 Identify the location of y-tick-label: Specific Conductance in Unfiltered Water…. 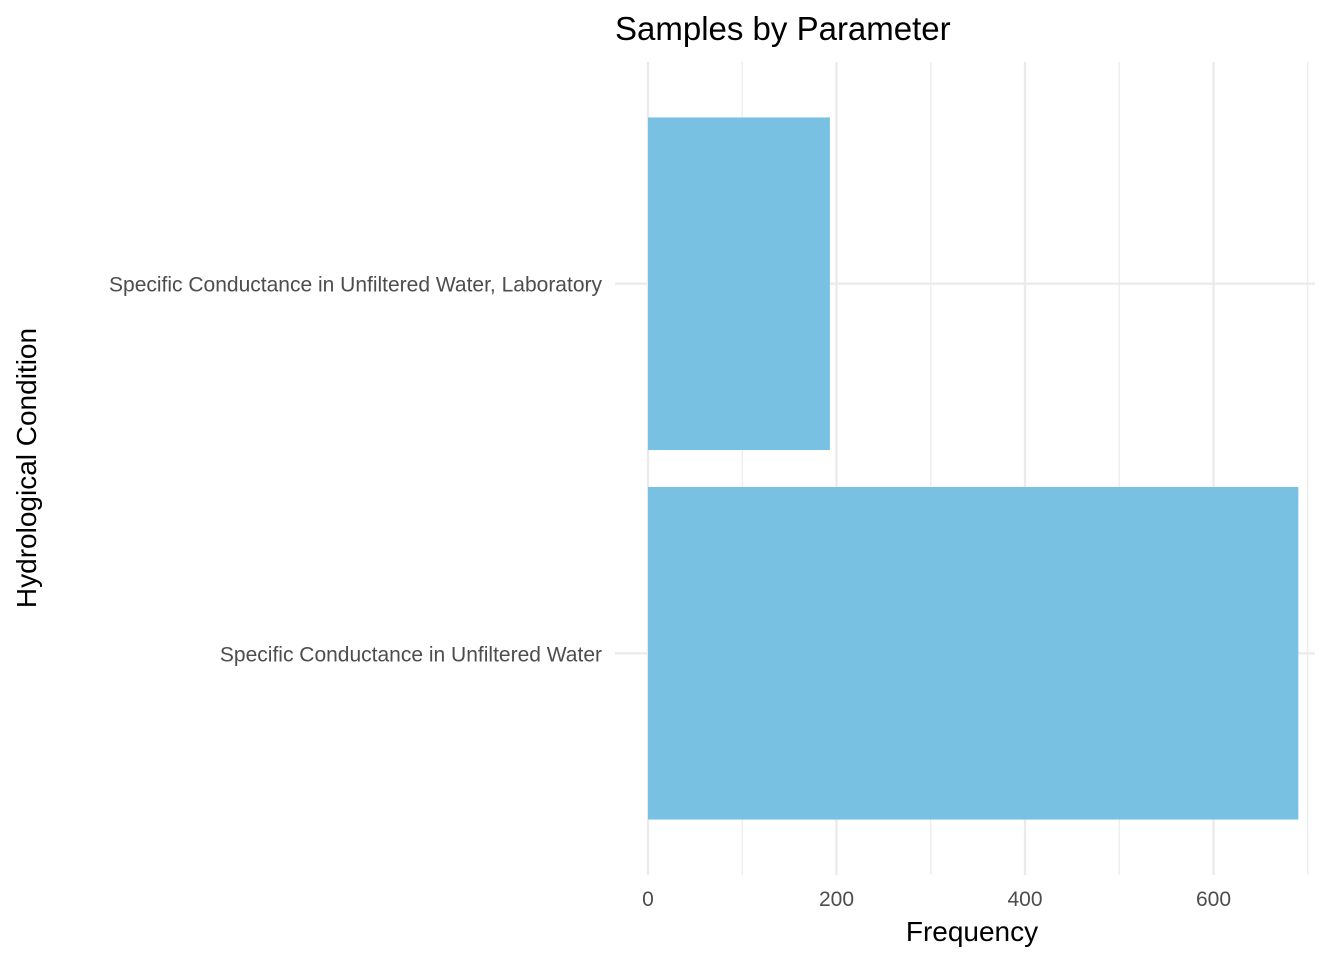
(355, 285).